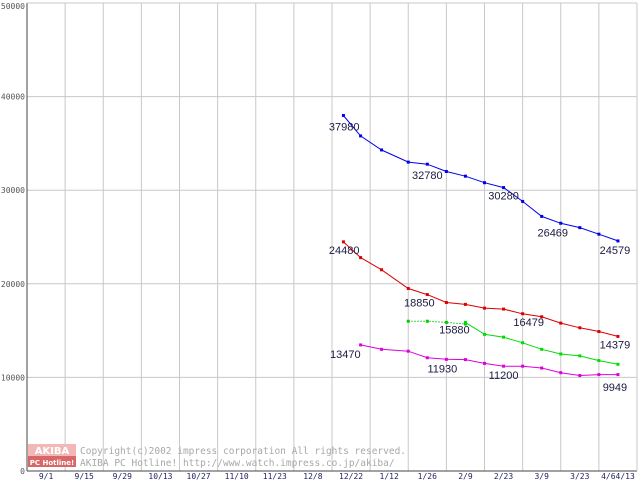 The image size is (640, 480). I want to click on footer-logo: AKIBA PC Hotline!, so click(52, 455).